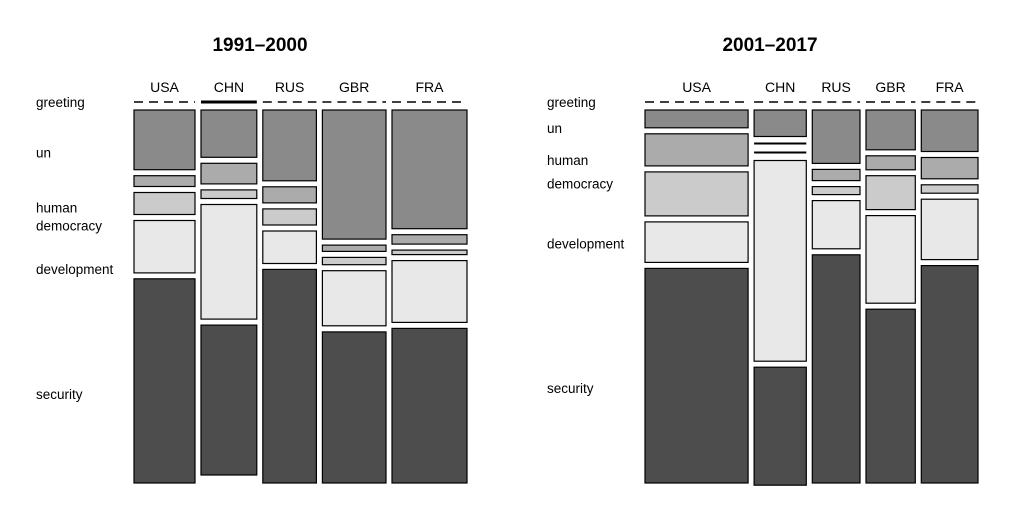 This screenshot has width=1027, height=517. I want to click on chart-title: 1991–2000, so click(259, 45).